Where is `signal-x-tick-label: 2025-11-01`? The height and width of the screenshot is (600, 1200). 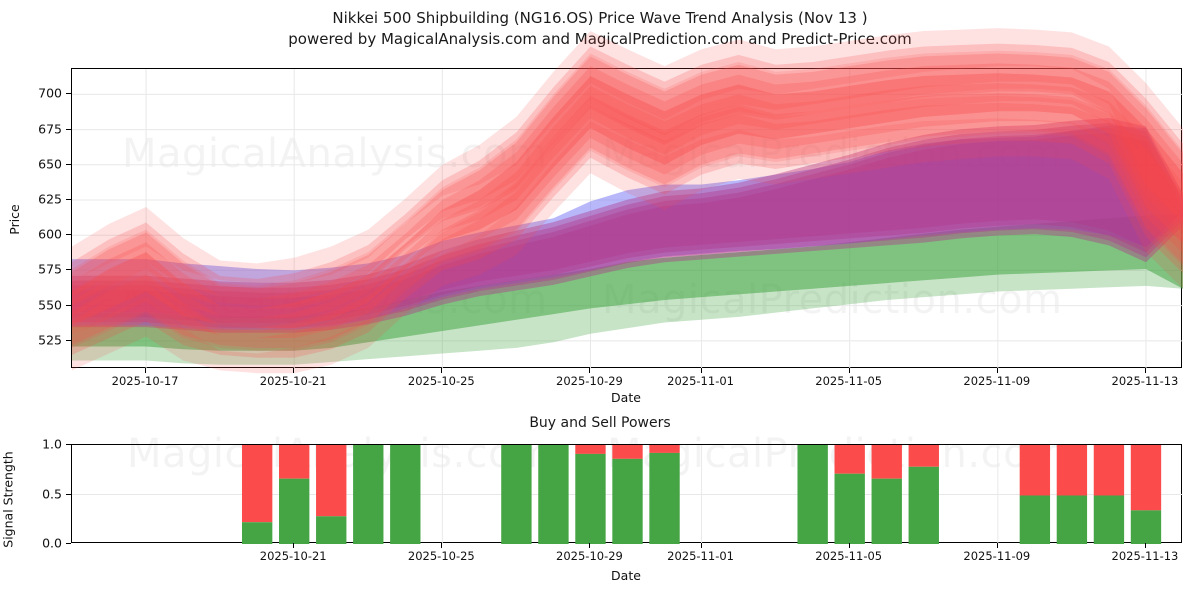
signal-x-tick-label: 2025-11-01 is located at coordinates (700, 556).